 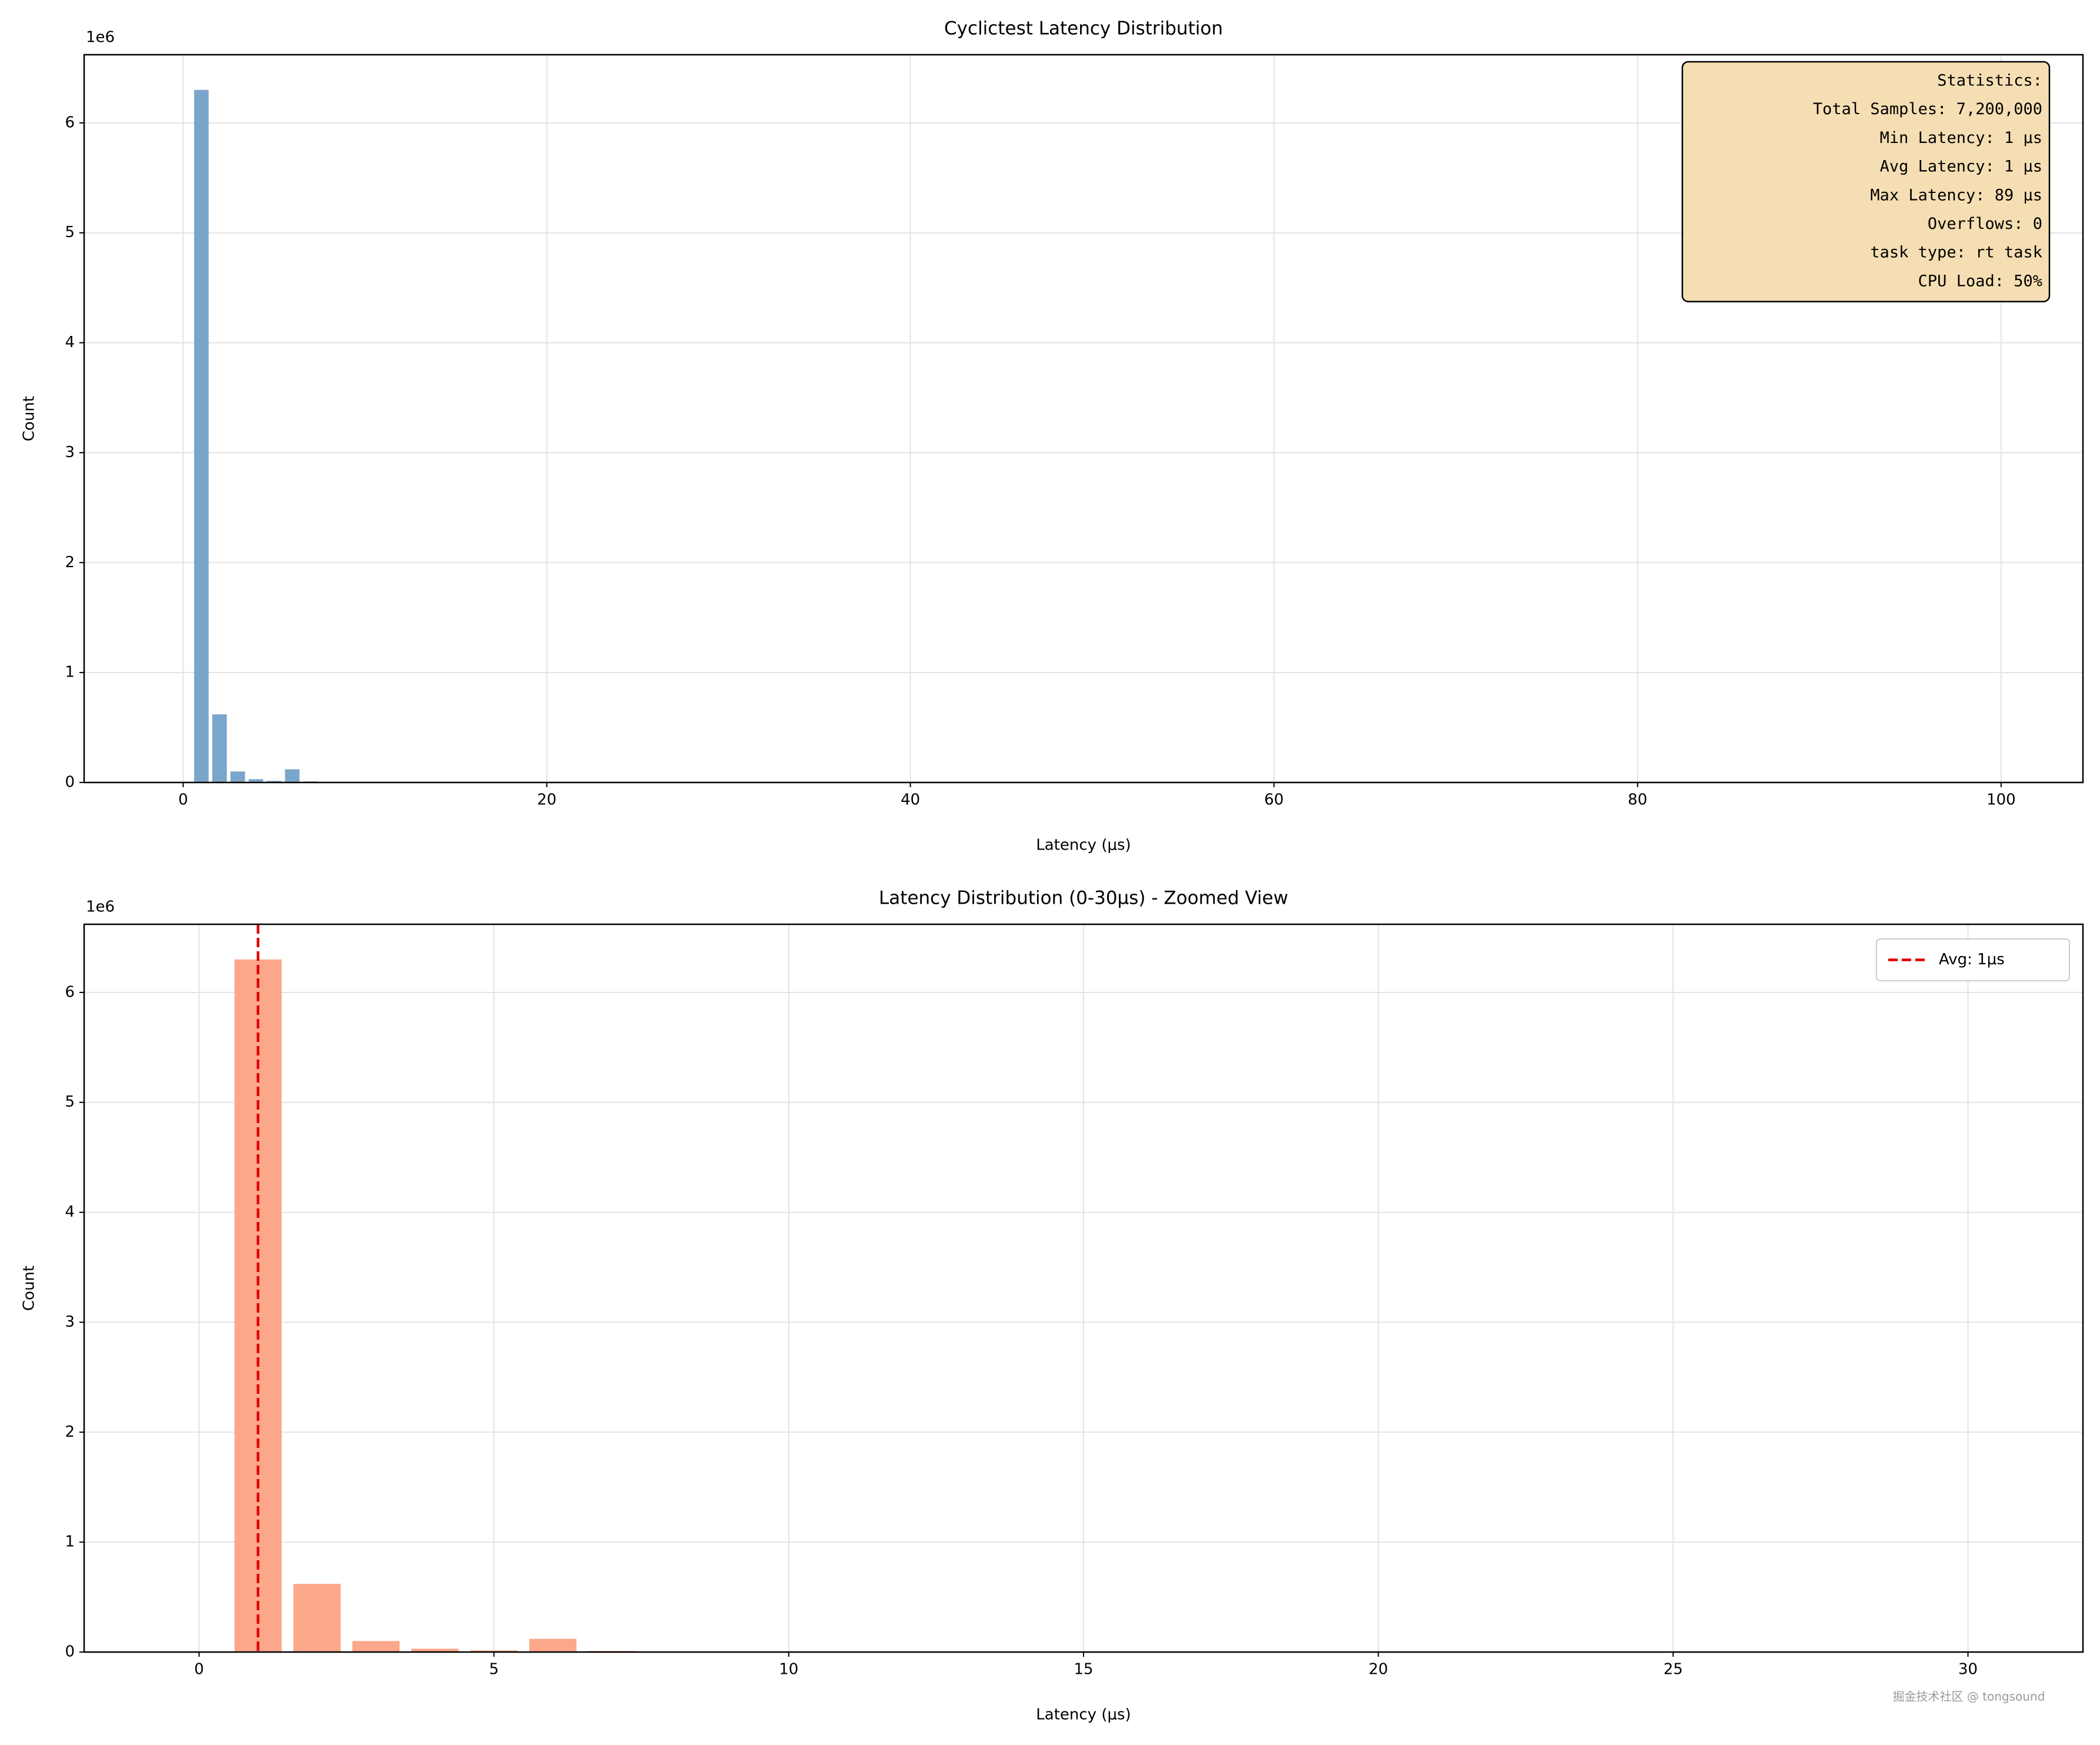 What do you see at coordinates (1961, 138) in the screenshot?
I see `stats-line: Min Latency: 1 μs` at bounding box center [1961, 138].